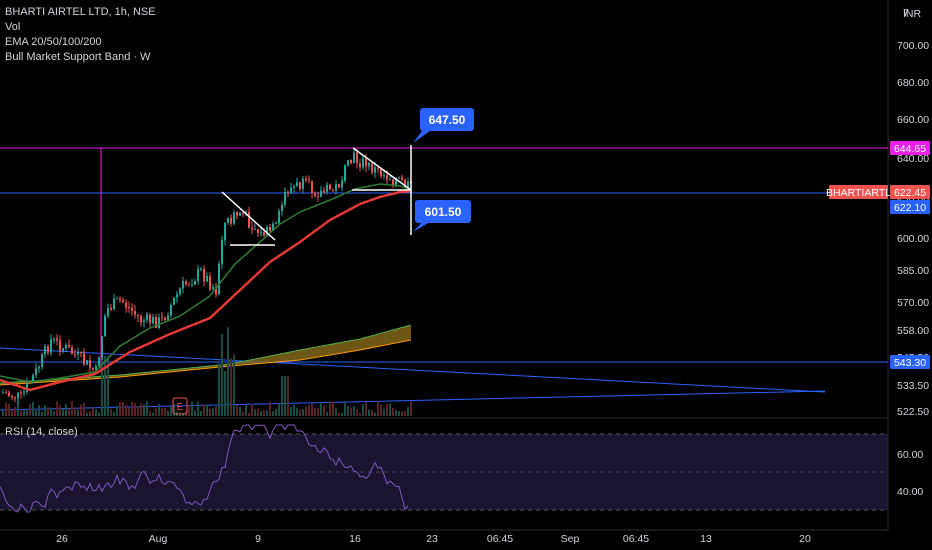 The image size is (932, 550). I want to click on callout-target-up: 647.50, so click(443, 125).